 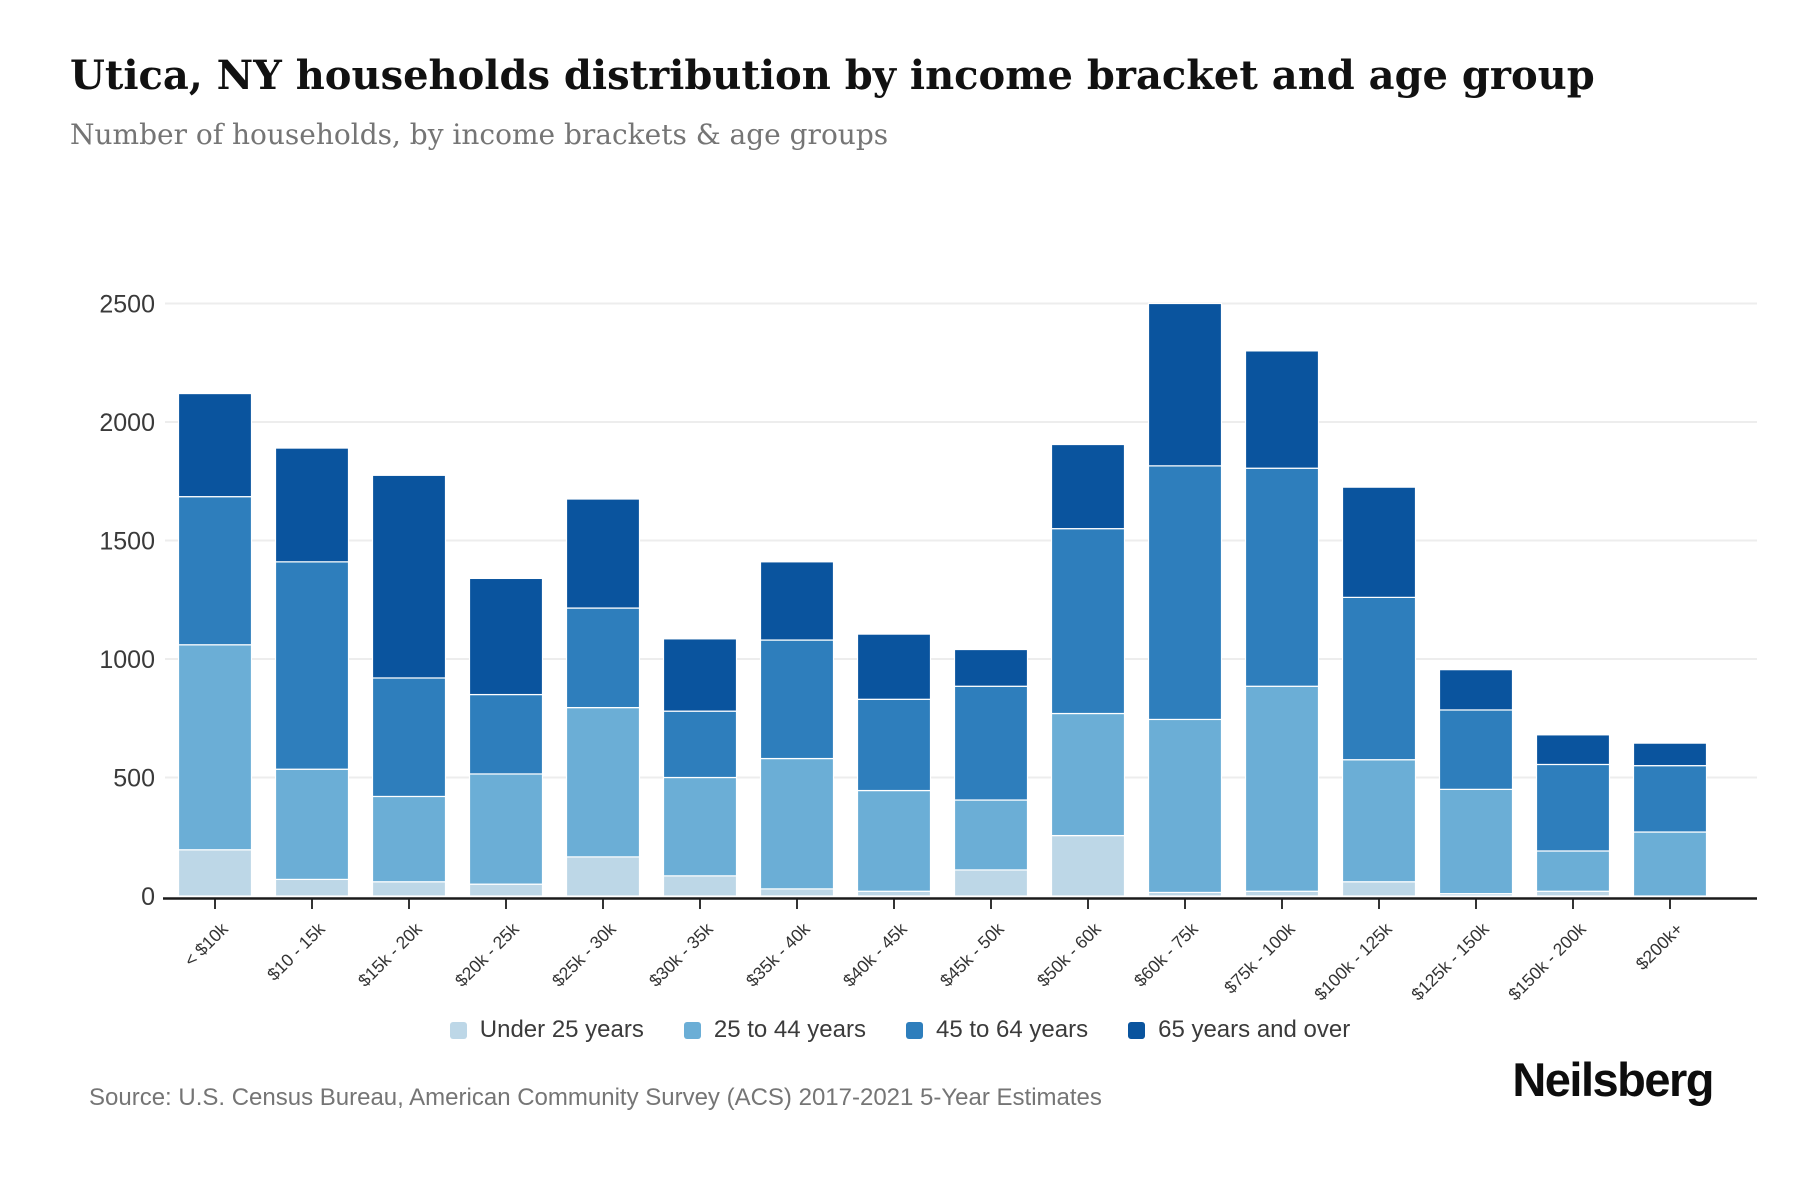 What do you see at coordinates (127, 542) in the screenshot?
I see `y-tick-label: 1500` at bounding box center [127, 542].